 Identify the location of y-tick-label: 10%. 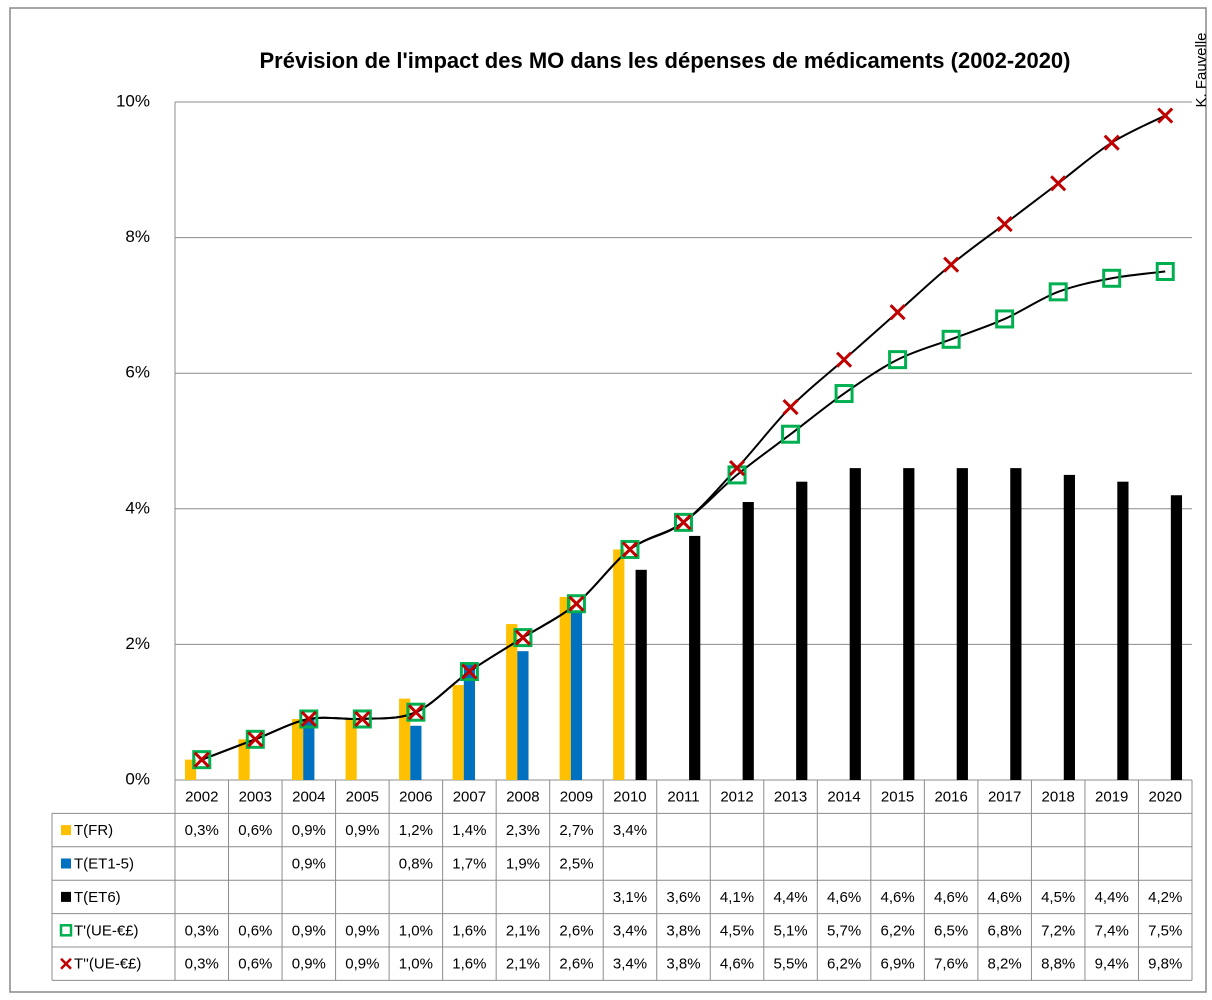
(133, 100).